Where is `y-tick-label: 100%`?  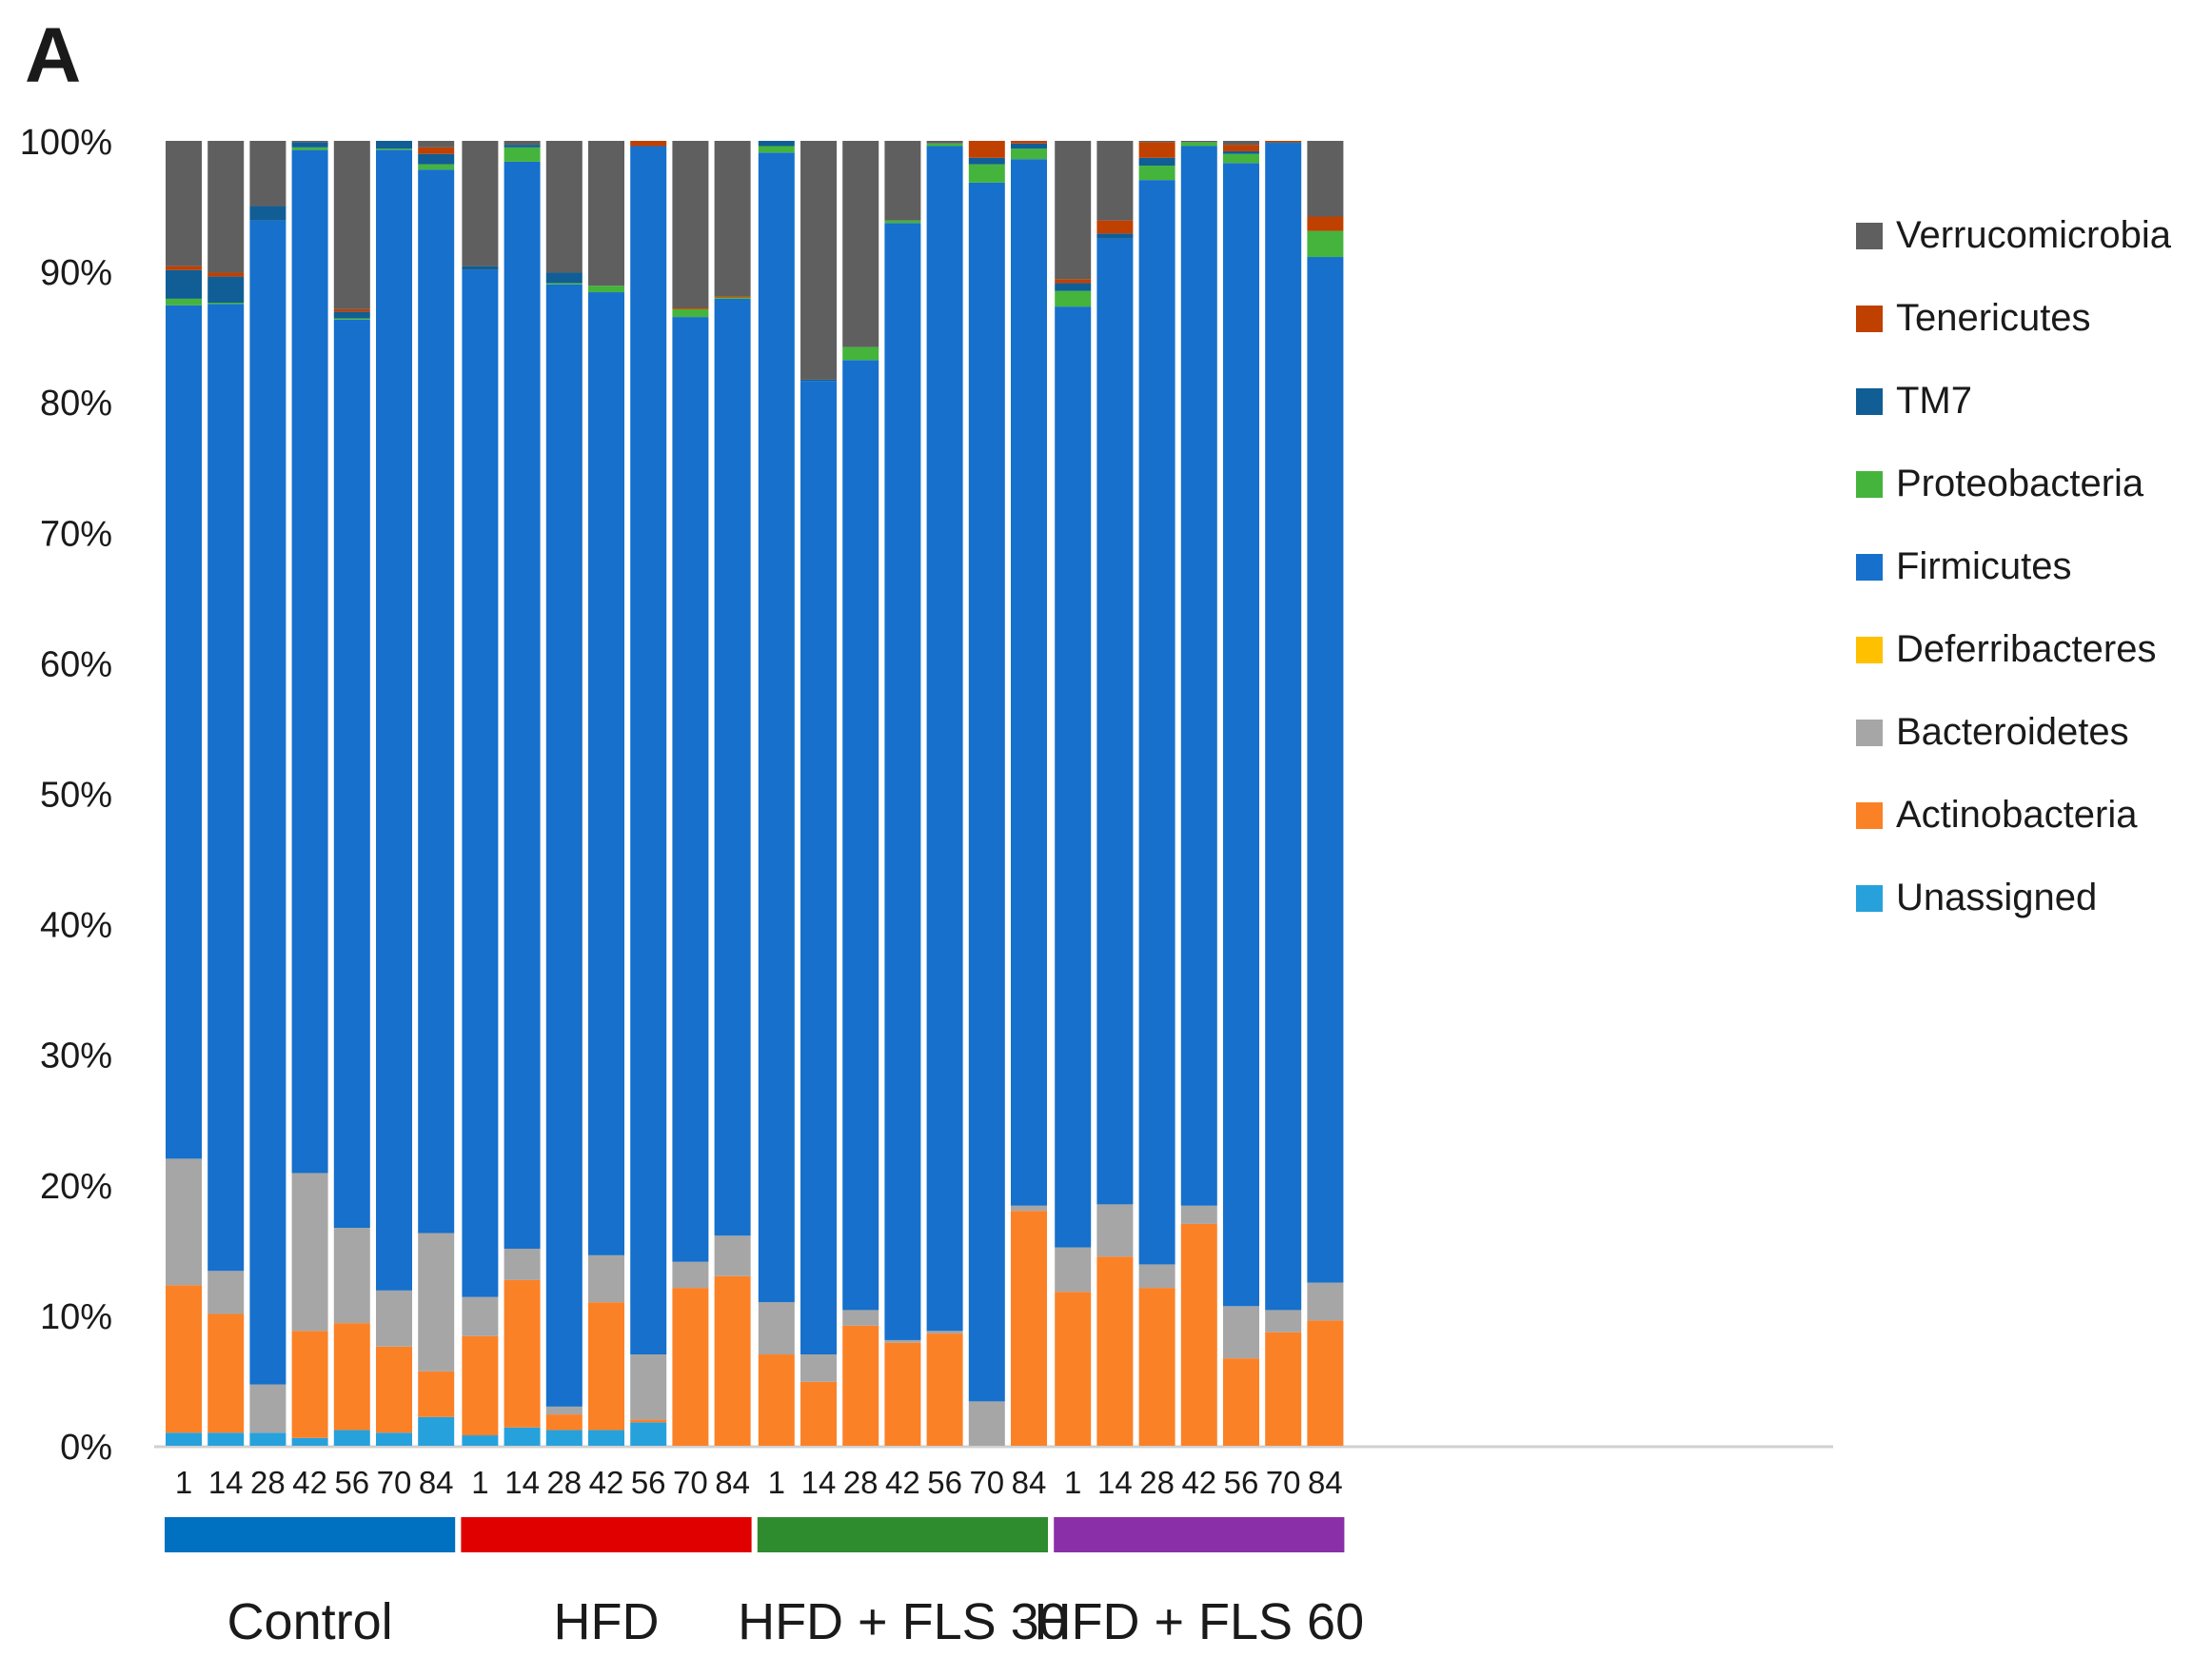 y-tick-label: 100% is located at coordinates (66, 143).